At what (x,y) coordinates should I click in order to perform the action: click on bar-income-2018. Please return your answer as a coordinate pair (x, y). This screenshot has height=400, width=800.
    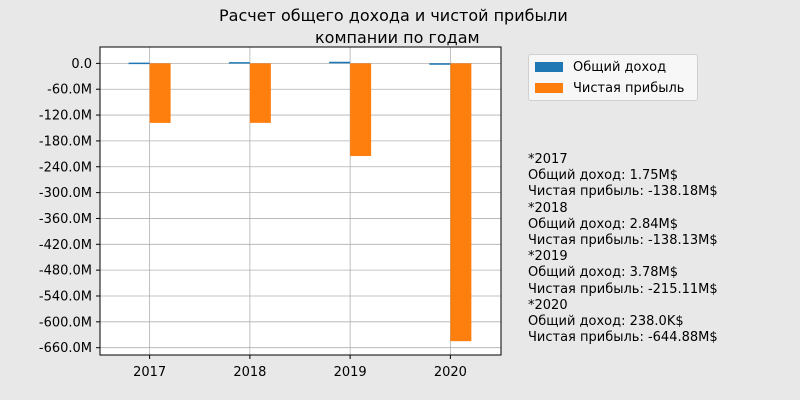
    Looking at the image, I should click on (239, 63).